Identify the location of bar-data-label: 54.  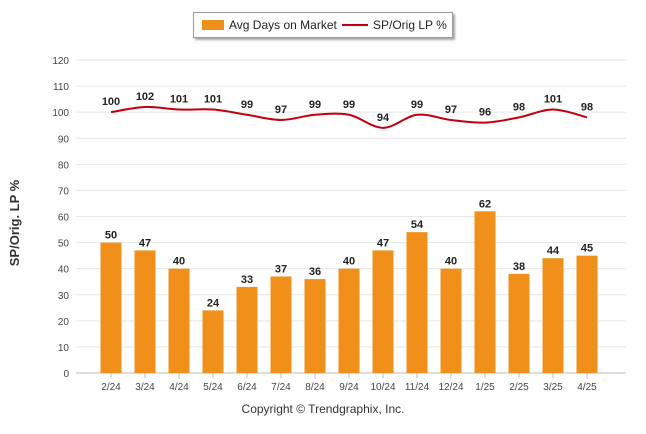
(417, 225).